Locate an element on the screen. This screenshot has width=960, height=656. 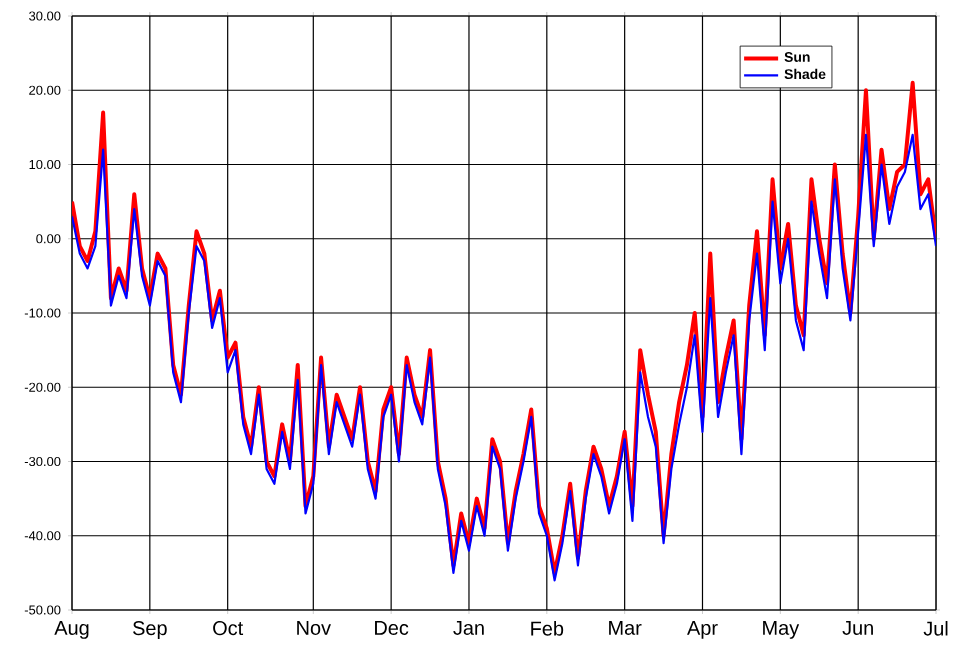
x-tick-label: Dec is located at coordinates (392, 628).